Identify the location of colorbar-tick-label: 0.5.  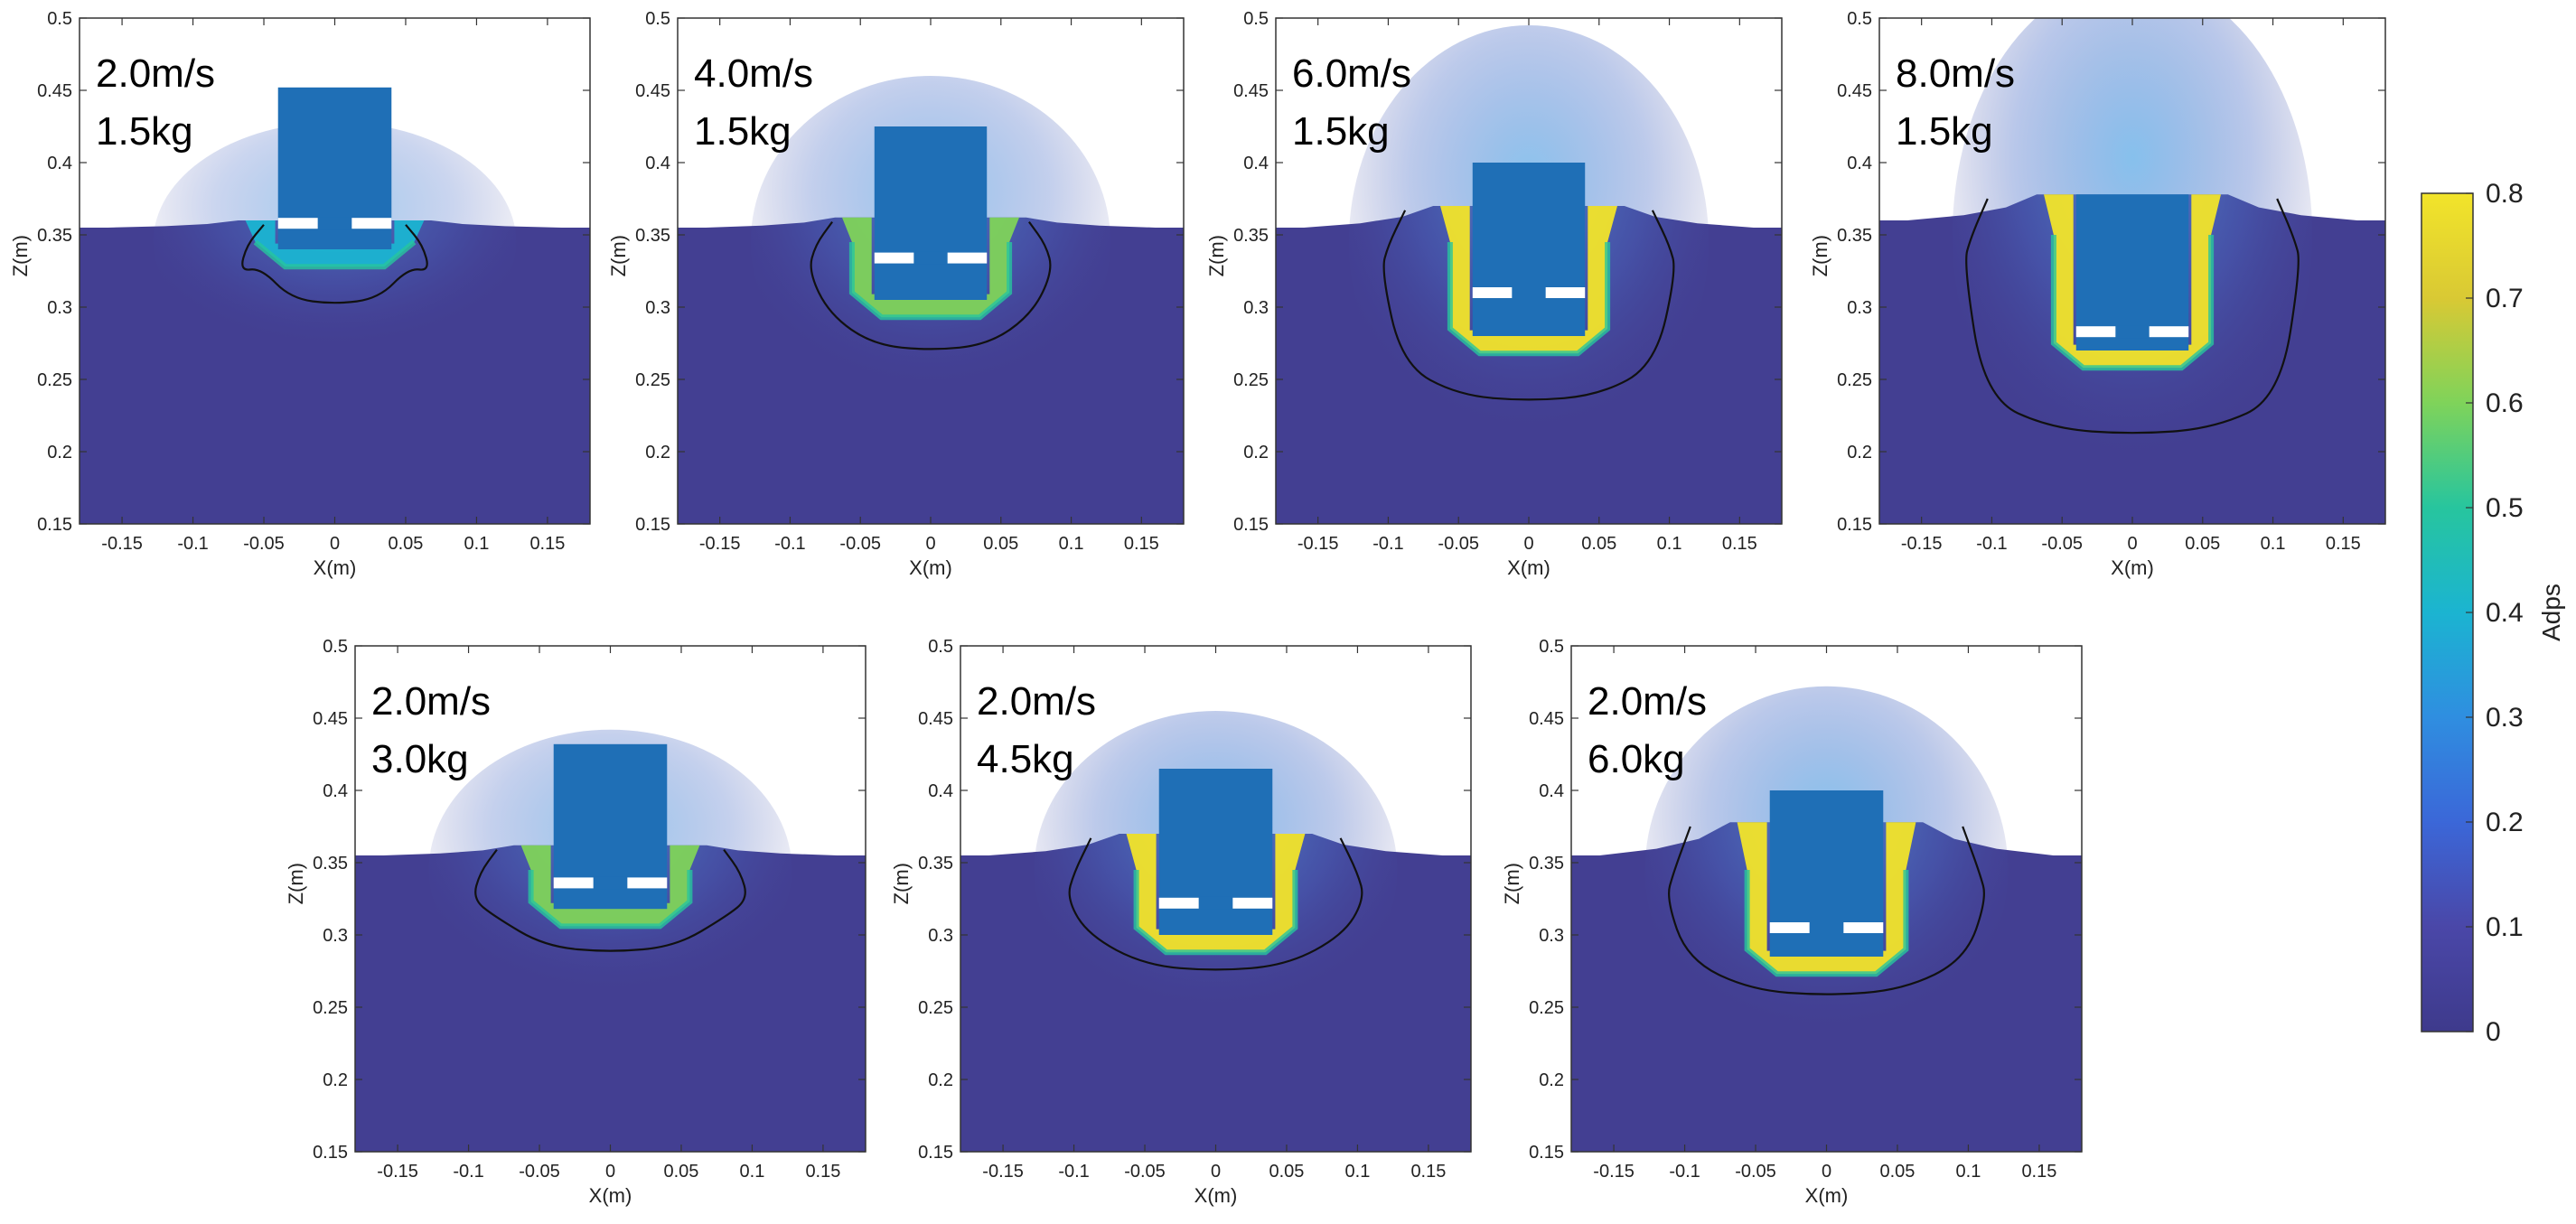
(2505, 508).